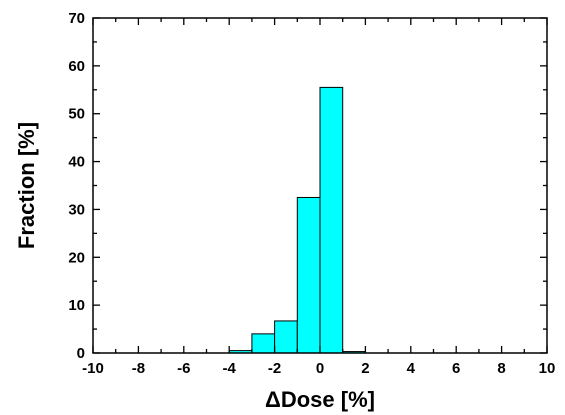 This screenshot has height=415, width=565. What do you see at coordinates (365, 368) in the screenshot?
I see `x-tick-label: 2` at bounding box center [365, 368].